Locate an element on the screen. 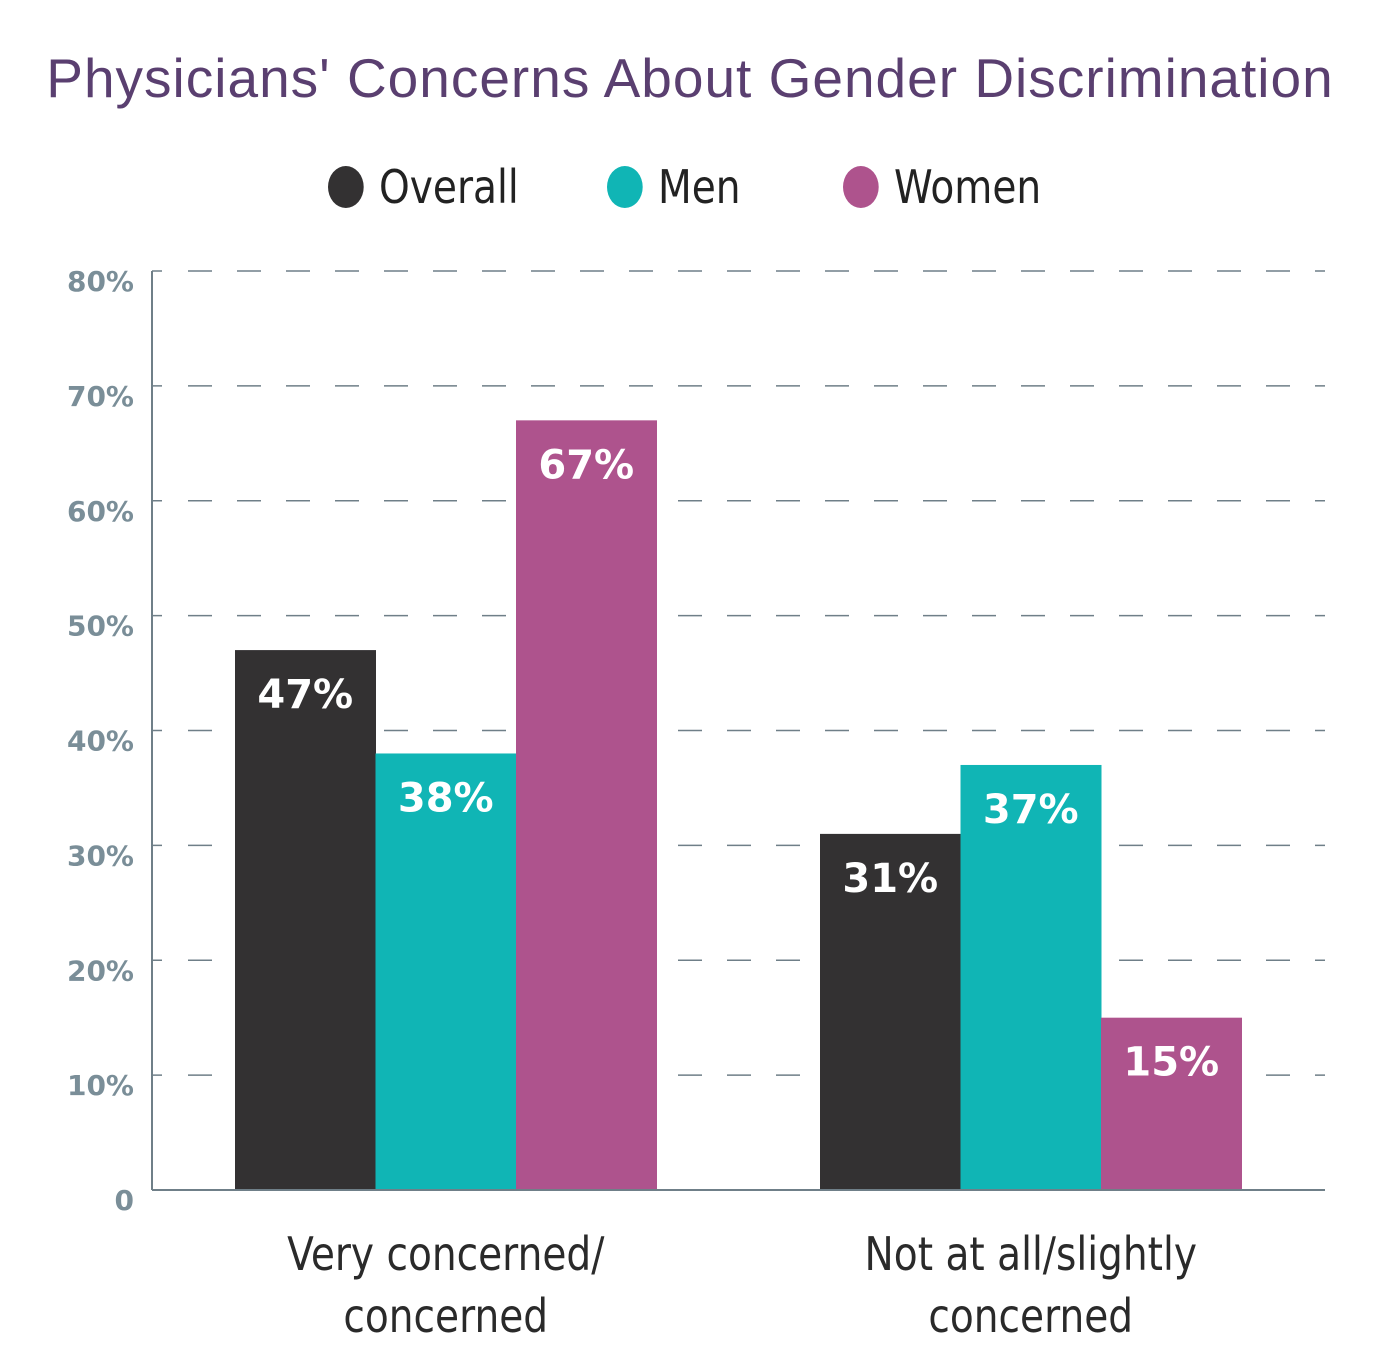 This screenshot has width=1380, height=1364. data-label: 37% is located at coordinates (1031, 810).